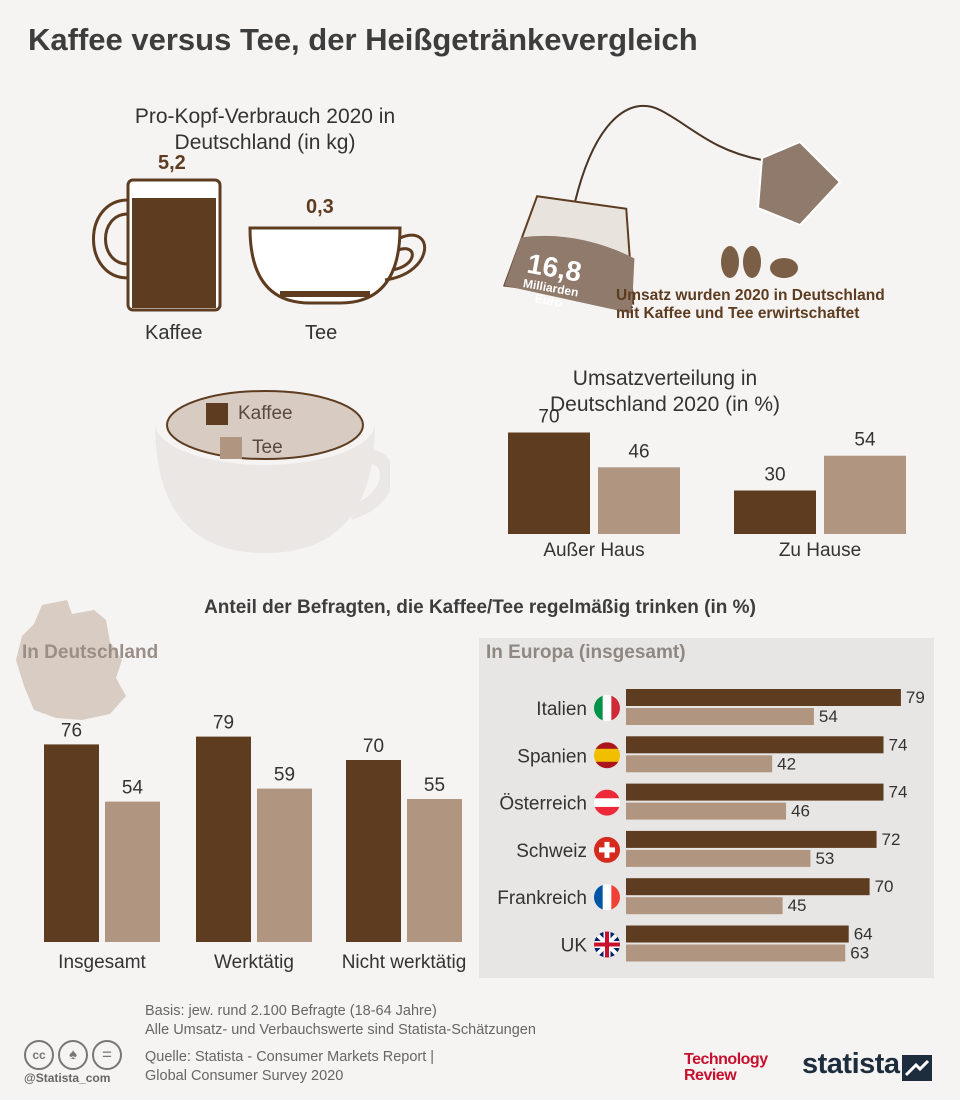  I want to click on tee-consumption-value: 0,3, so click(320, 207).